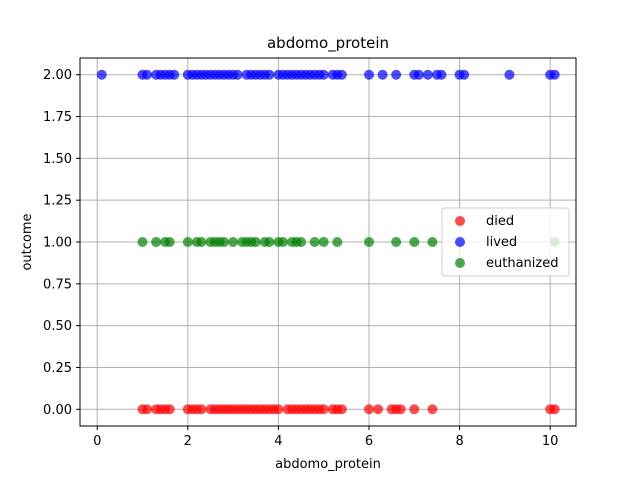 This screenshot has width=640, height=480. Describe the element at coordinates (57, 368) in the screenshot. I see `y-tick-label: 0.25` at that location.